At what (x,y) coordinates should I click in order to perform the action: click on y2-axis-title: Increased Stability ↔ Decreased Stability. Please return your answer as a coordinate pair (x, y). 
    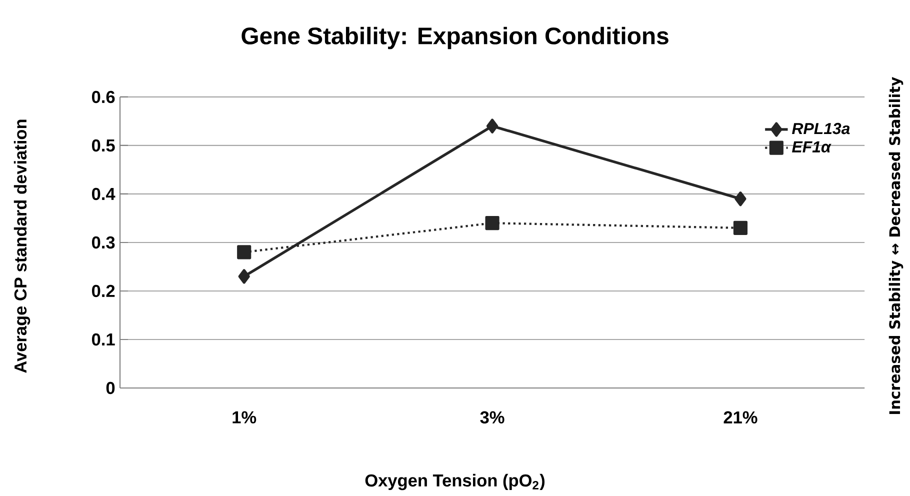
    Looking at the image, I should click on (896, 245).